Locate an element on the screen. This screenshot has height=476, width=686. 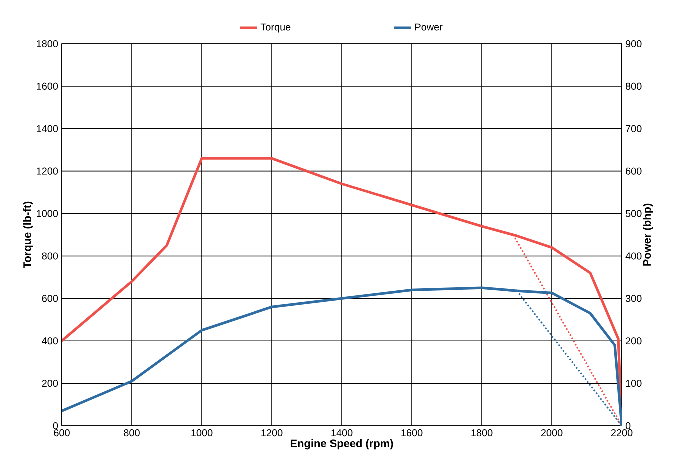
x-tick-label: 1000 is located at coordinates (202, 433).